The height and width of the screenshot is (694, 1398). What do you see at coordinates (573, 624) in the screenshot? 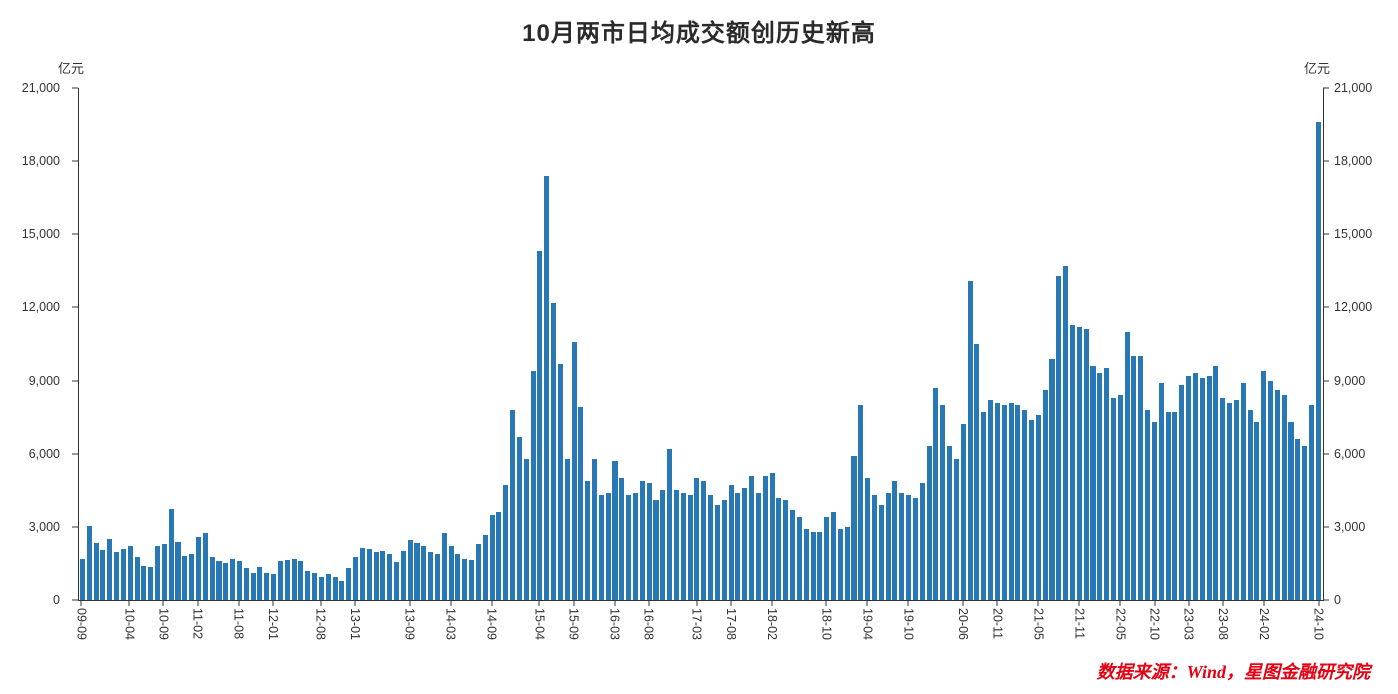
I see `x-tick-label: 15-09` at bounding box center [573, 624].